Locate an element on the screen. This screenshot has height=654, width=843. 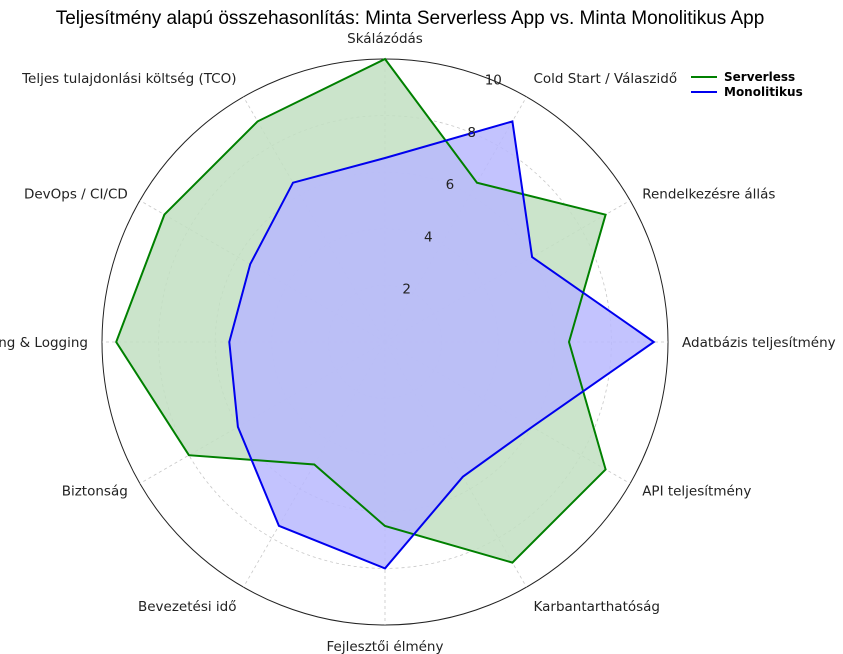
tick-label-6: 6 is located at coordinates (450, 185).